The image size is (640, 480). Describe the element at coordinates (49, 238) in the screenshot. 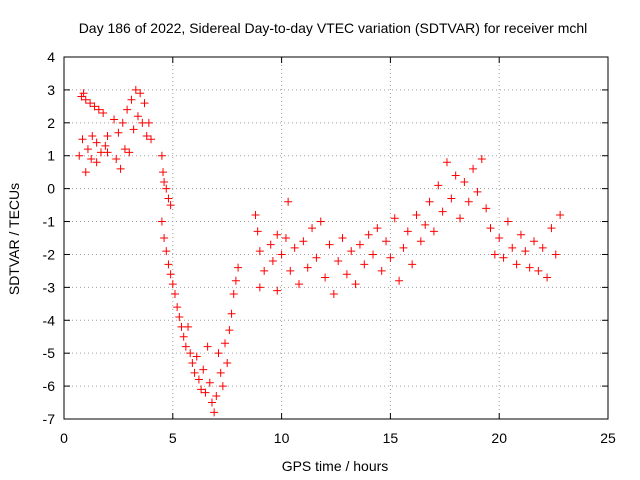

I see `y-tick-labels: 4 3 2 1 0 -1 -2 -3 -4 -5 -6 -7` at that location.